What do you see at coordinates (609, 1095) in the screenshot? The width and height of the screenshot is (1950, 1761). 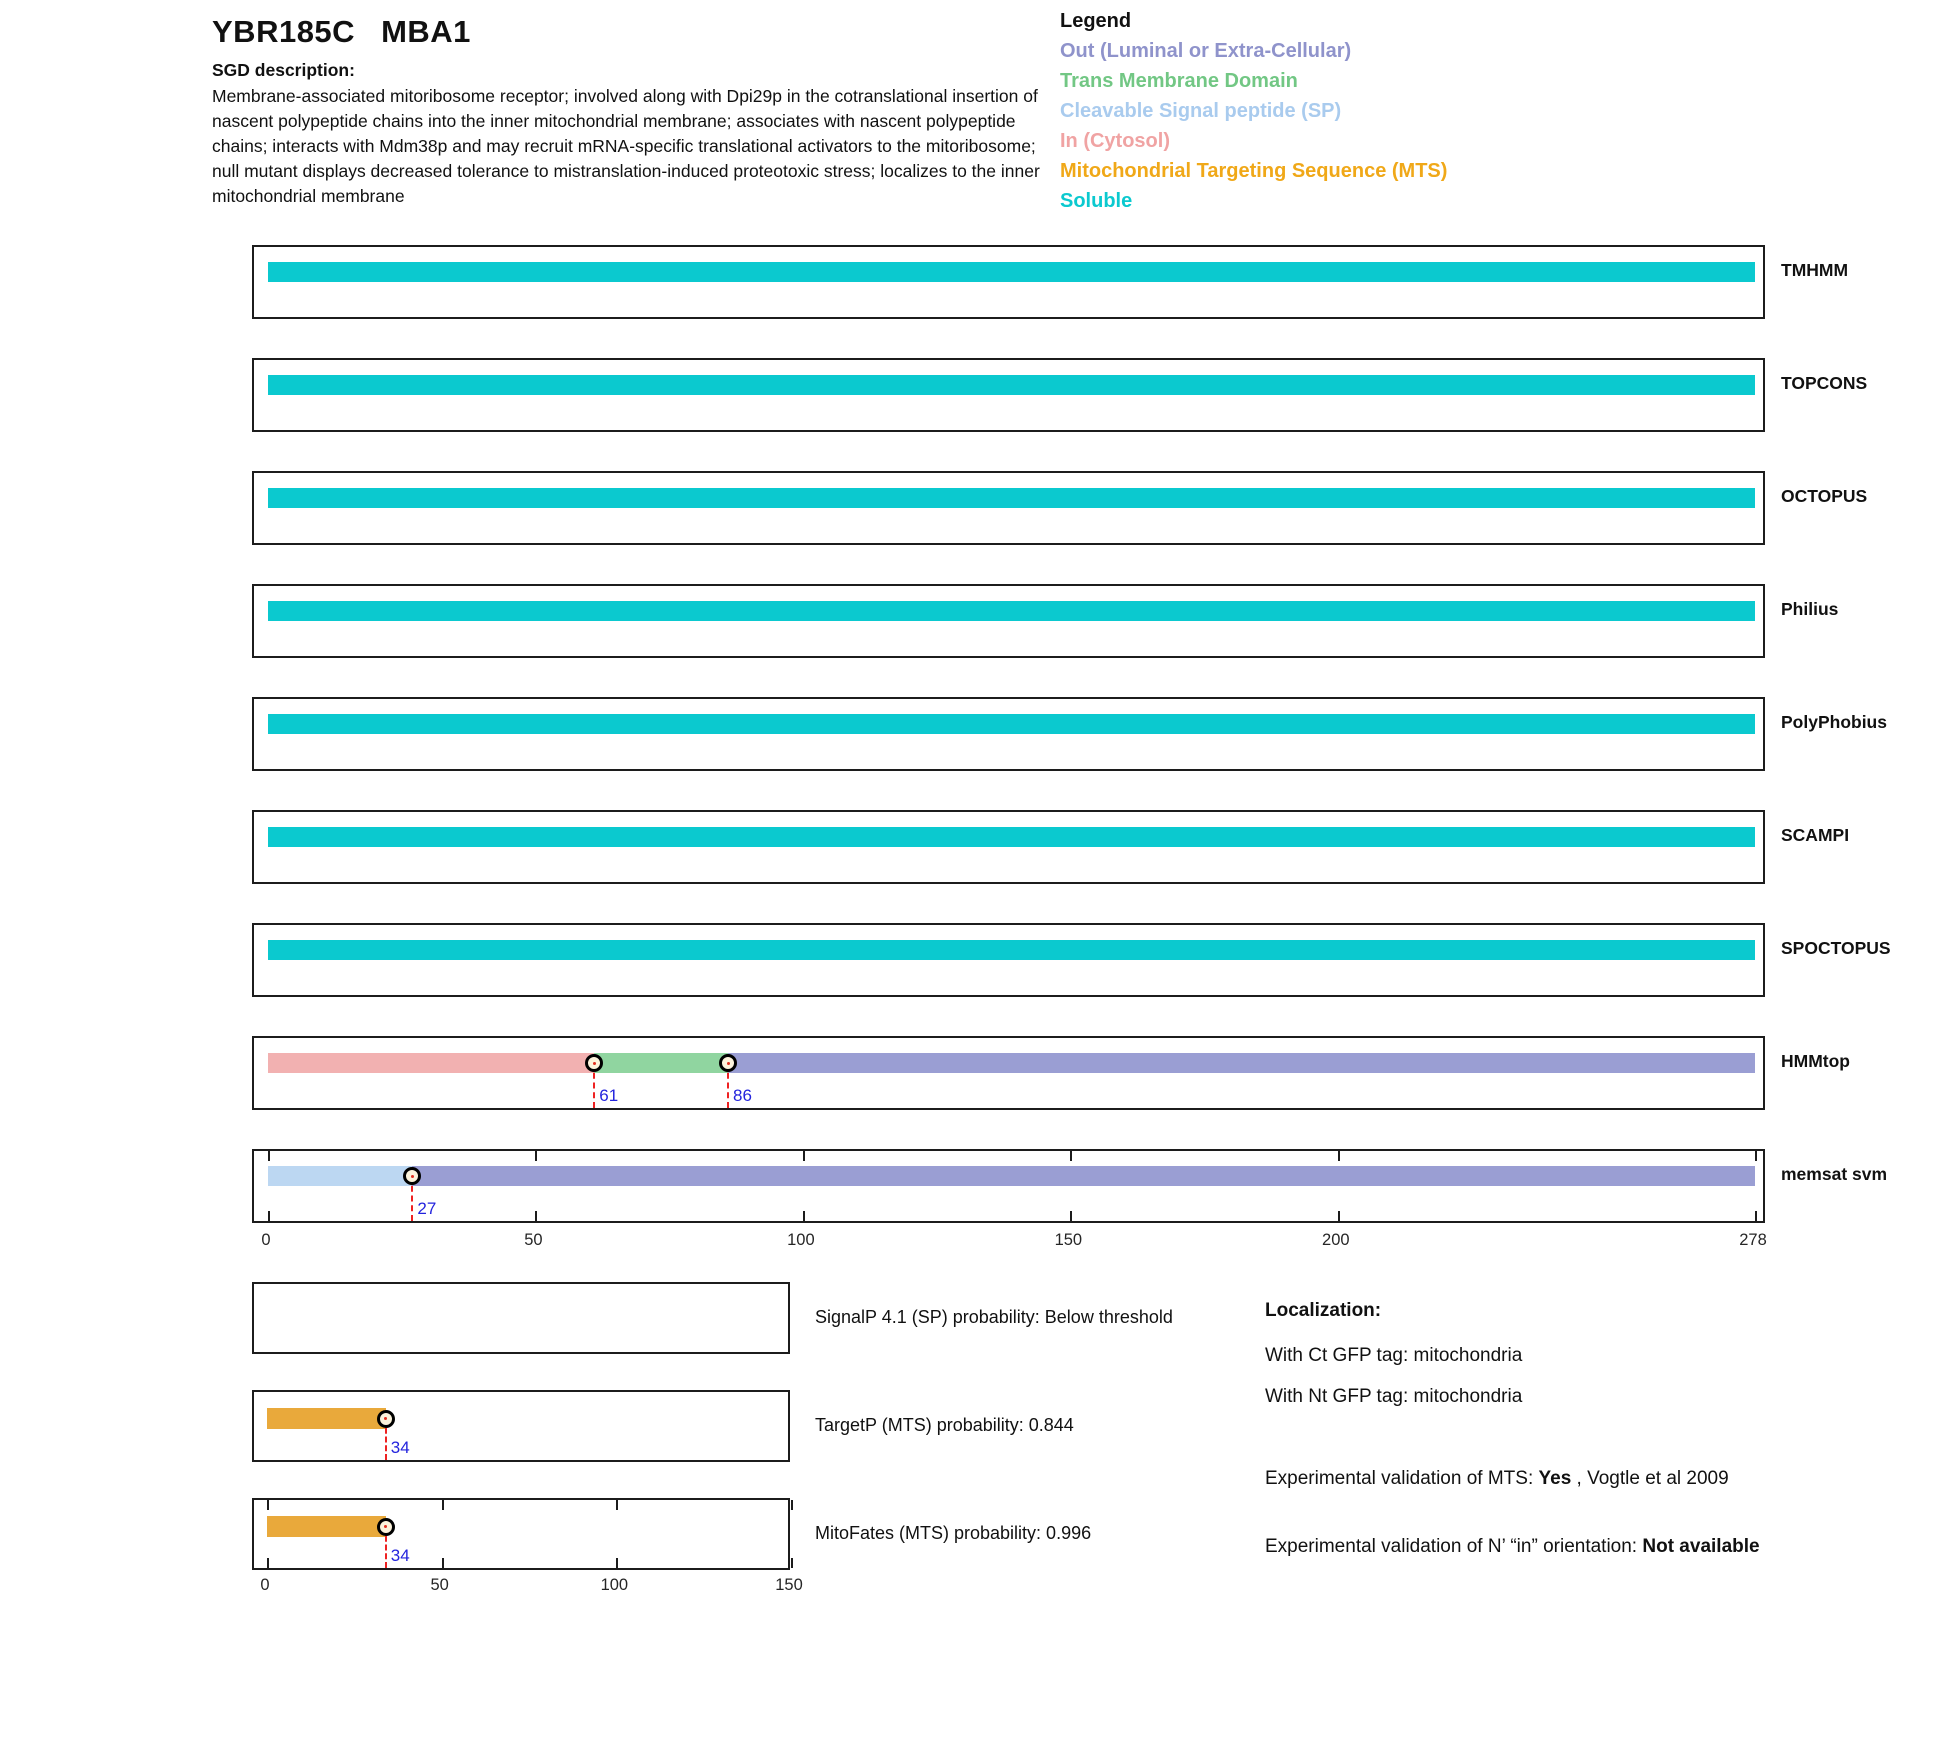 I see `boundary-position-label: 61` at bounding box center [609, 1095].